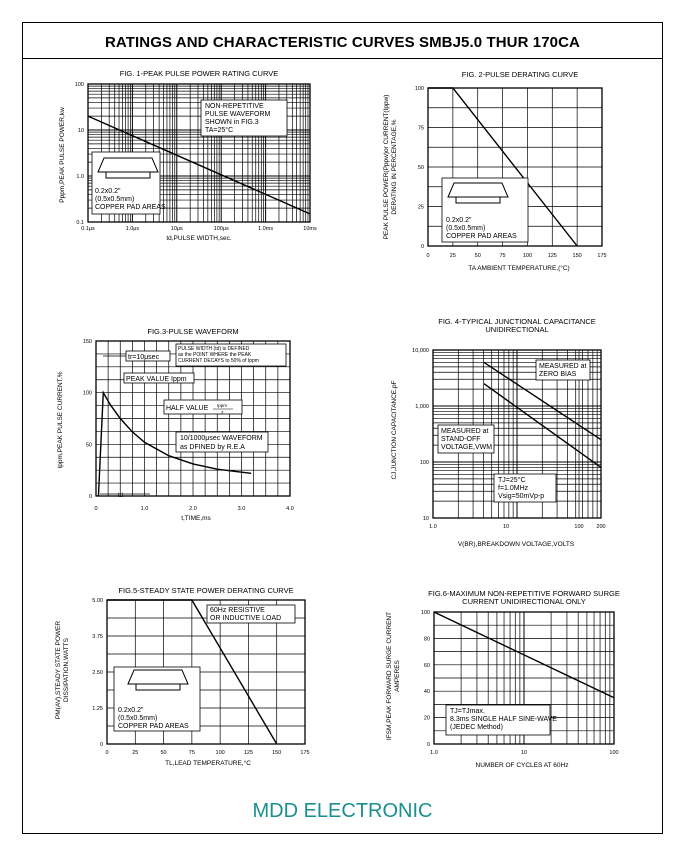  What do you see at coordinates (128, 165) in the screenshot?
I see `fig1-package-drawing` at bounding box center [128, 165].